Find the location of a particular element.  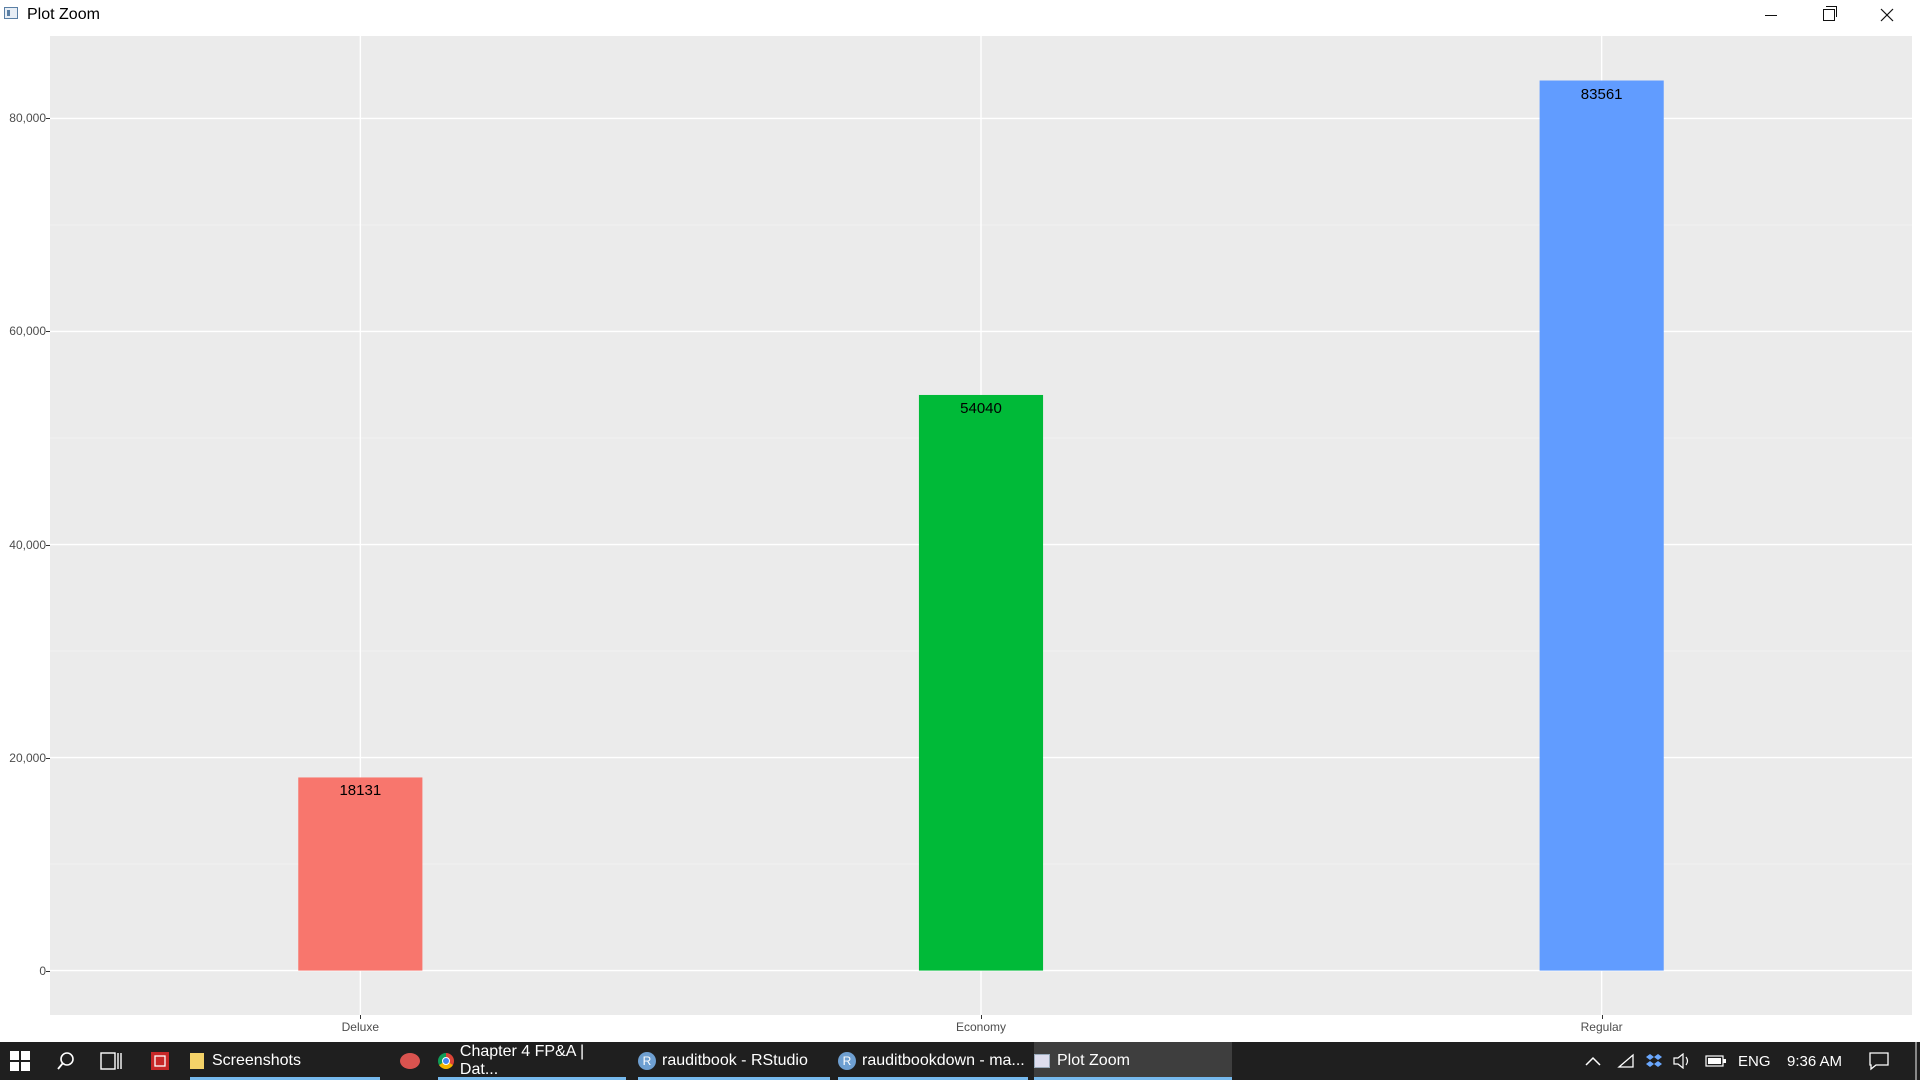

minimize-icon is located at coordinates (1771, 15).